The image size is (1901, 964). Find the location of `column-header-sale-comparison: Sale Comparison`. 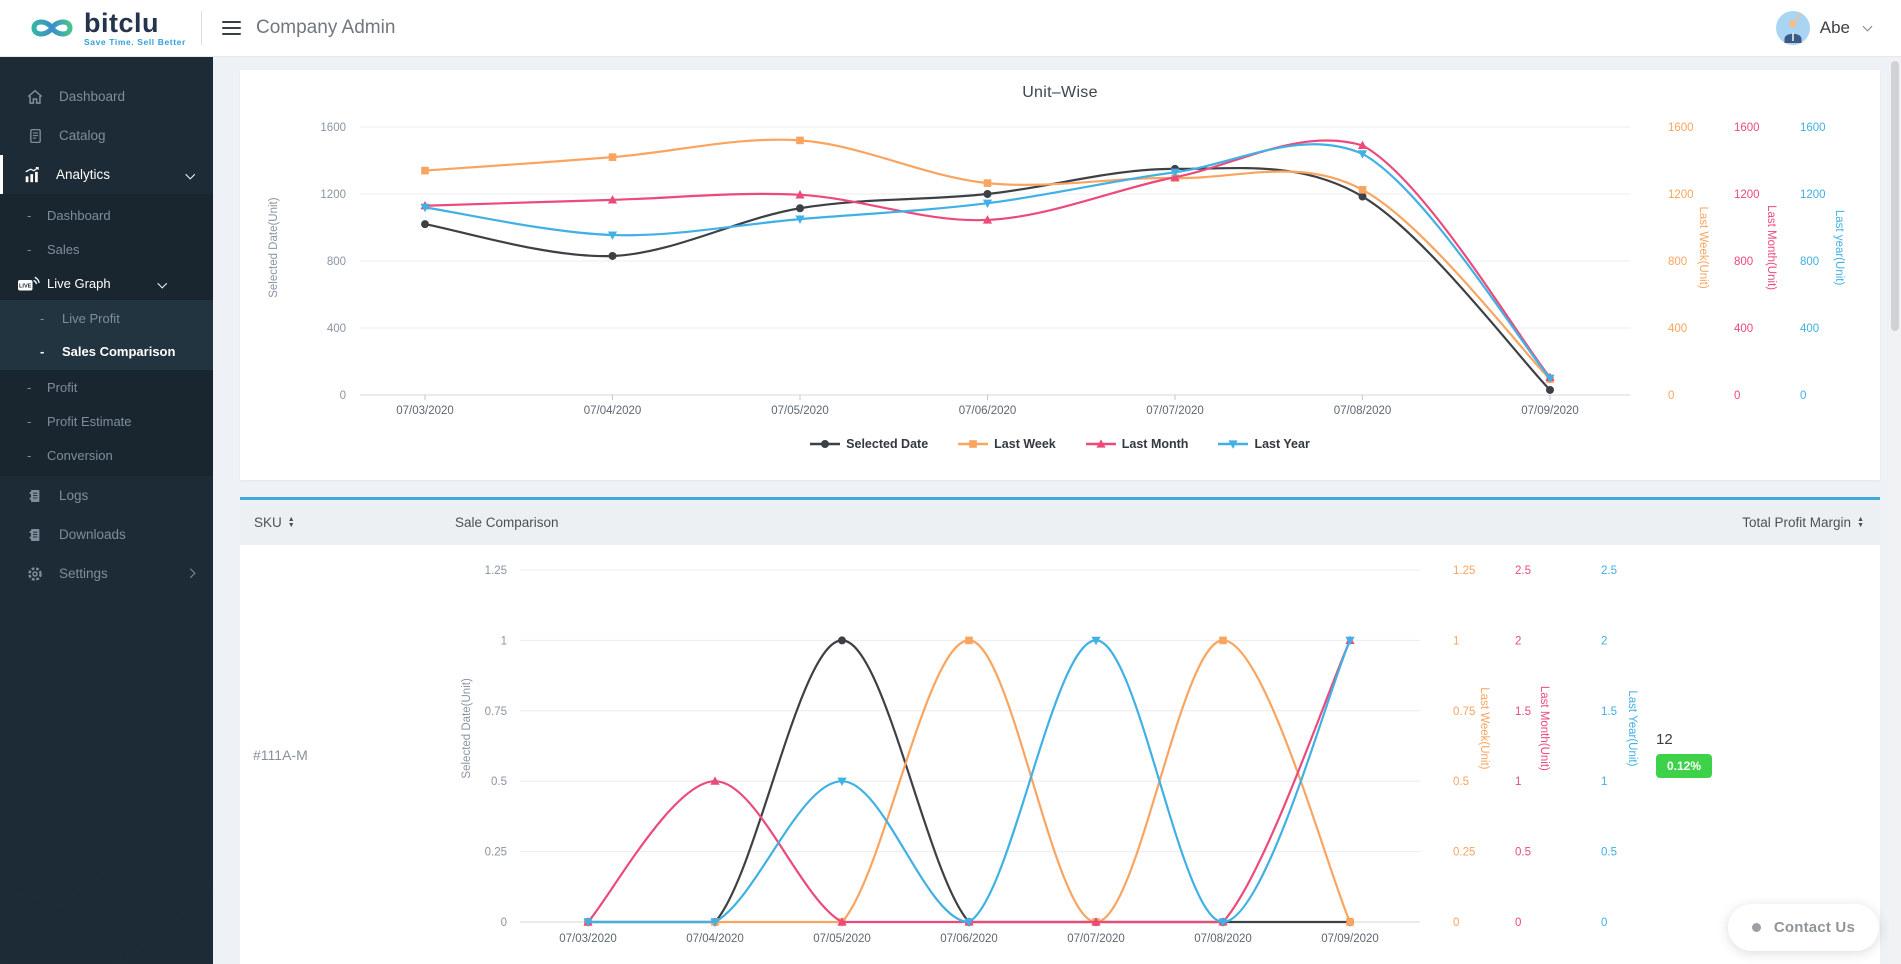

column-header-sale-comparison: Sale Comparison is located at coordinates (507, 522).